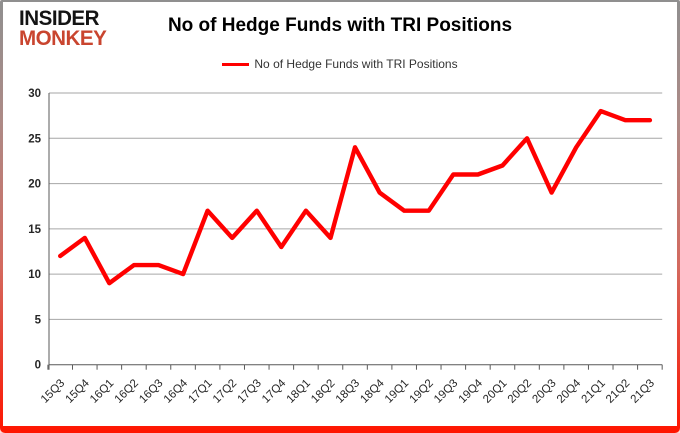 This screenshot has width=680, height=433. I want to click on x-tick-label: 19Q1, so click(397, 391).